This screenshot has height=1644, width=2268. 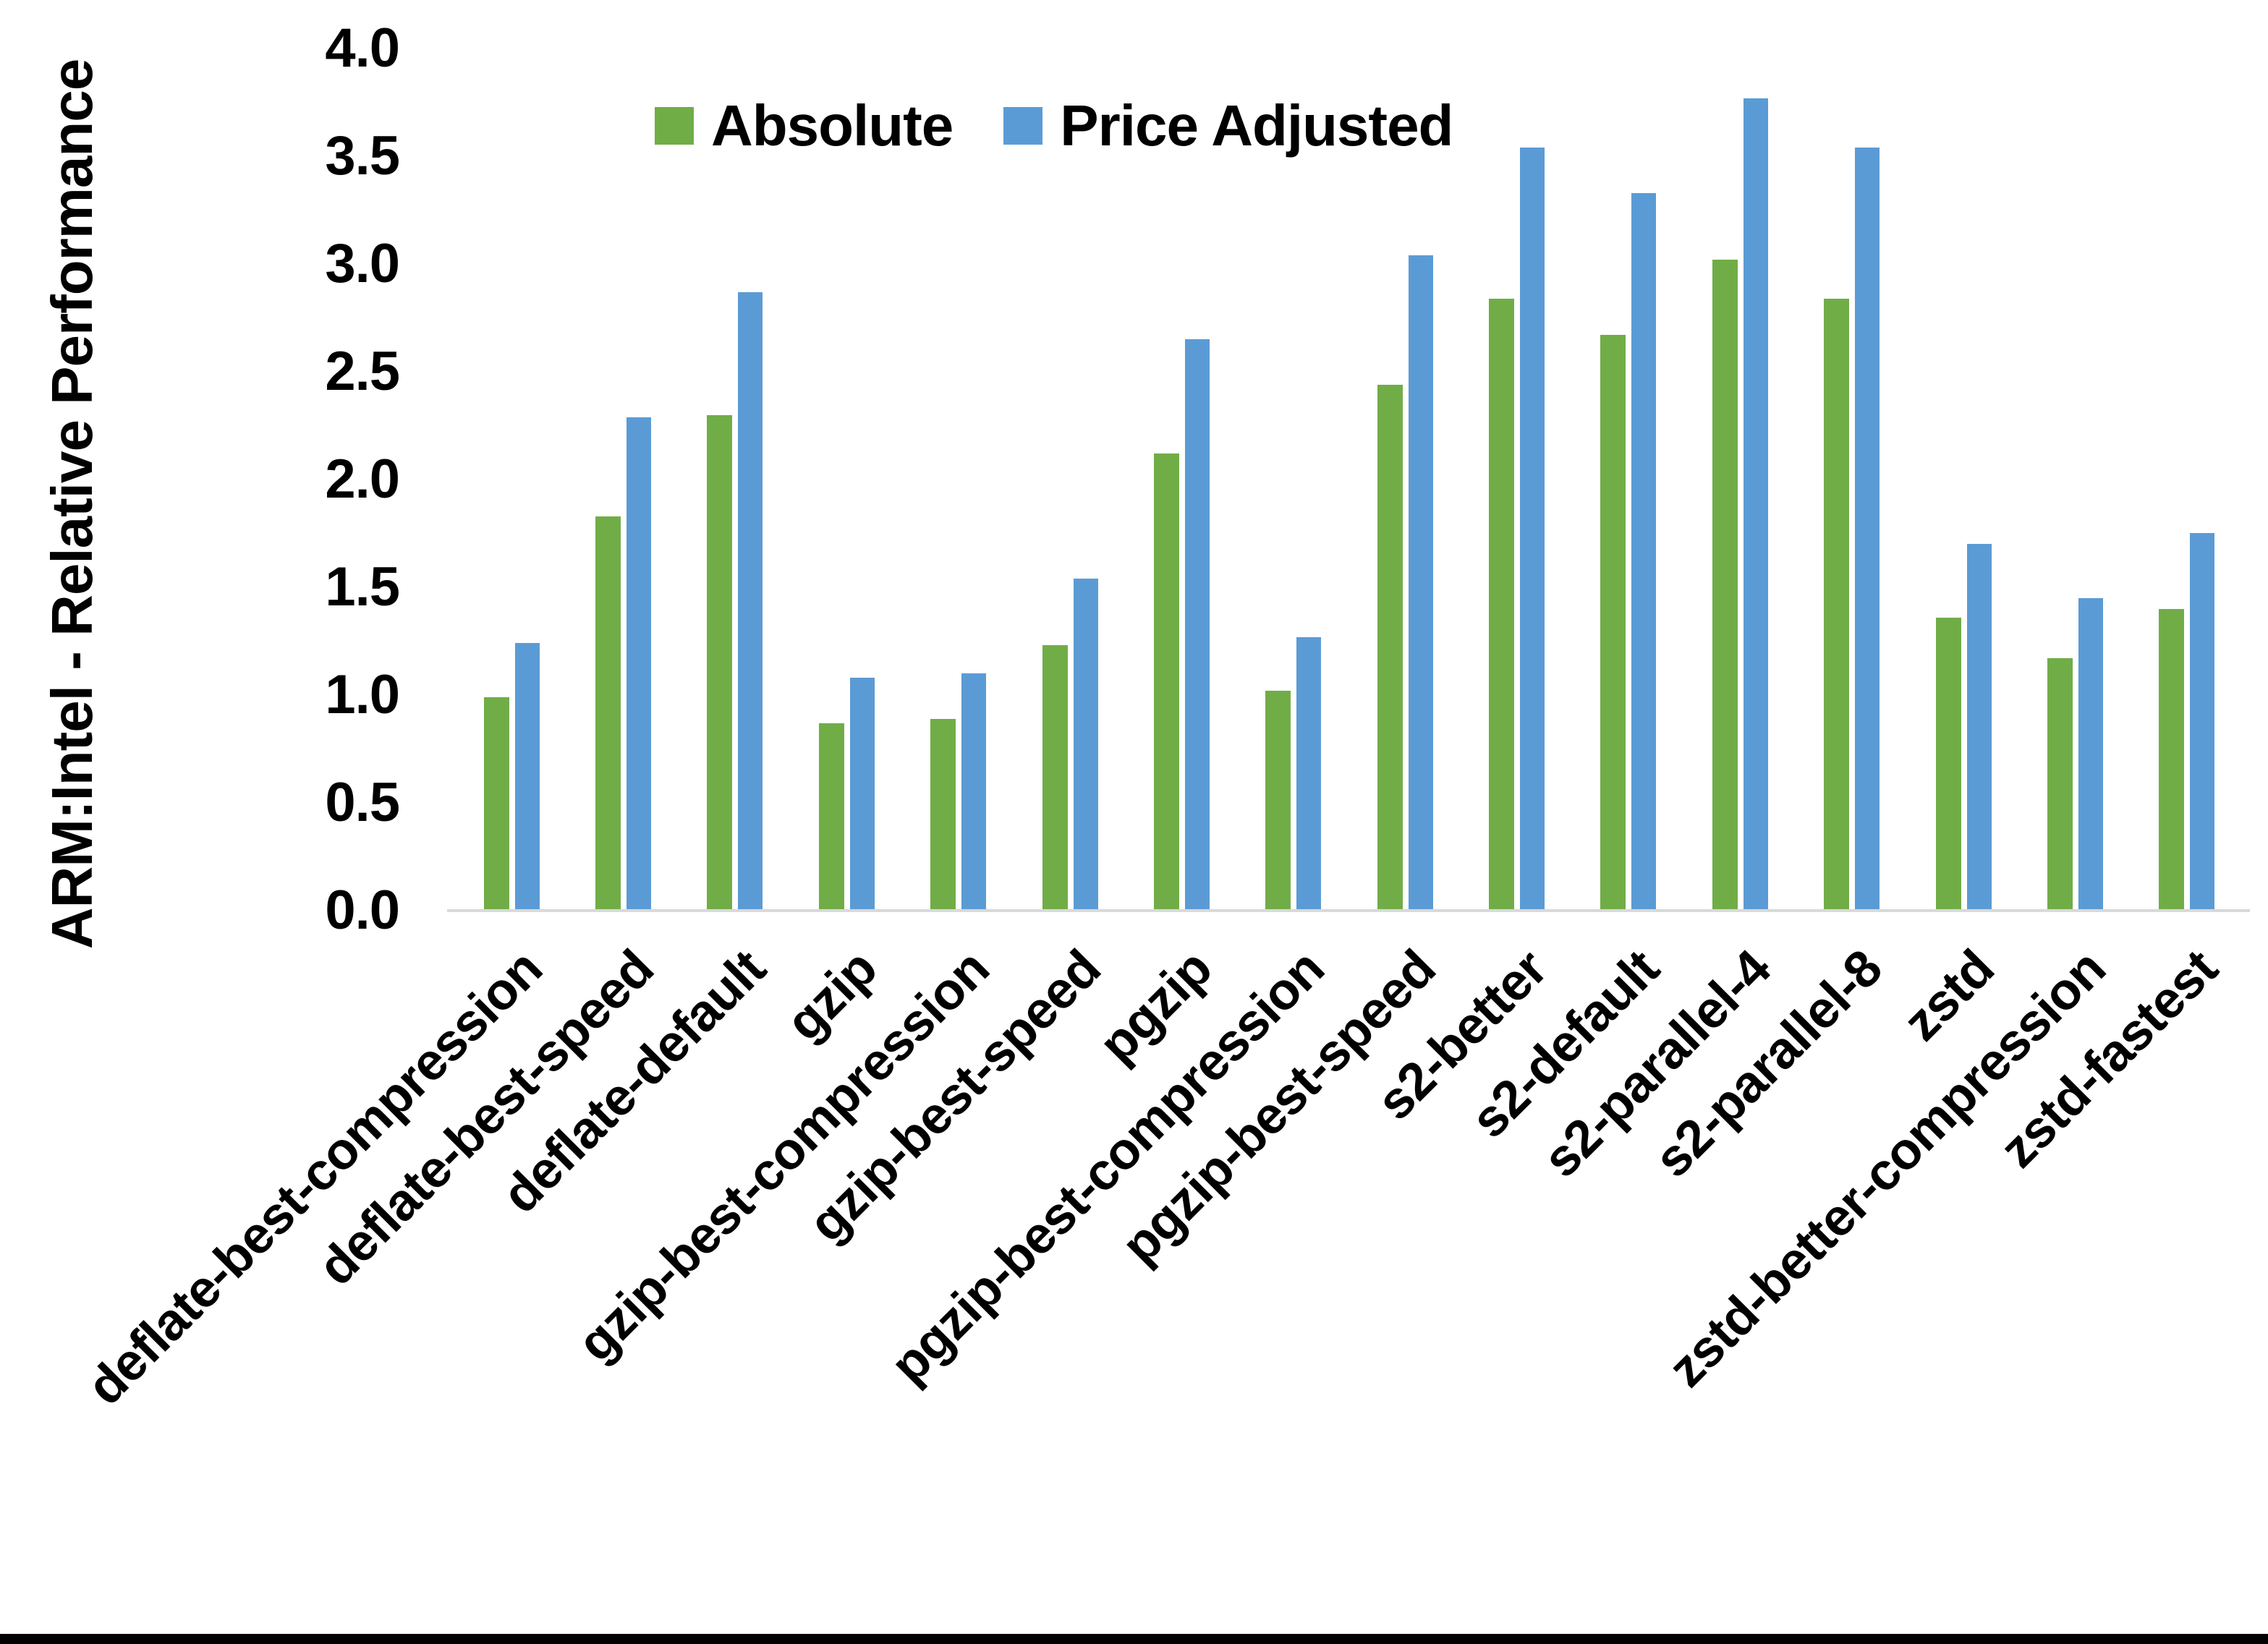 What do you see at coordinates (1023, 126) in the screenshot?
I see `legend-swatch-price-adjusted-icon` at bounding box center [1023, 126].